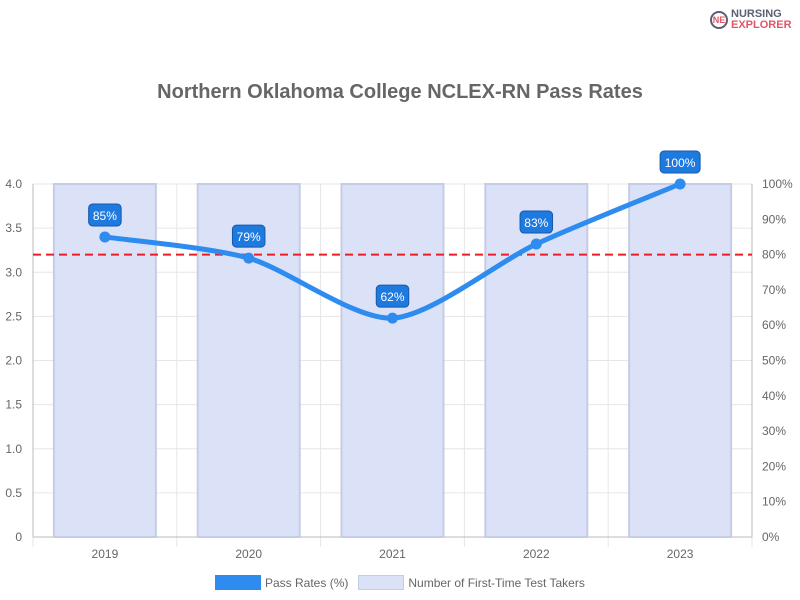 Image resolution: width=800 pixels, height=600 pixels. Describe the element at coordinates (105, 554) in the screenshot. I see `x-tick-label: 2019` at that location.